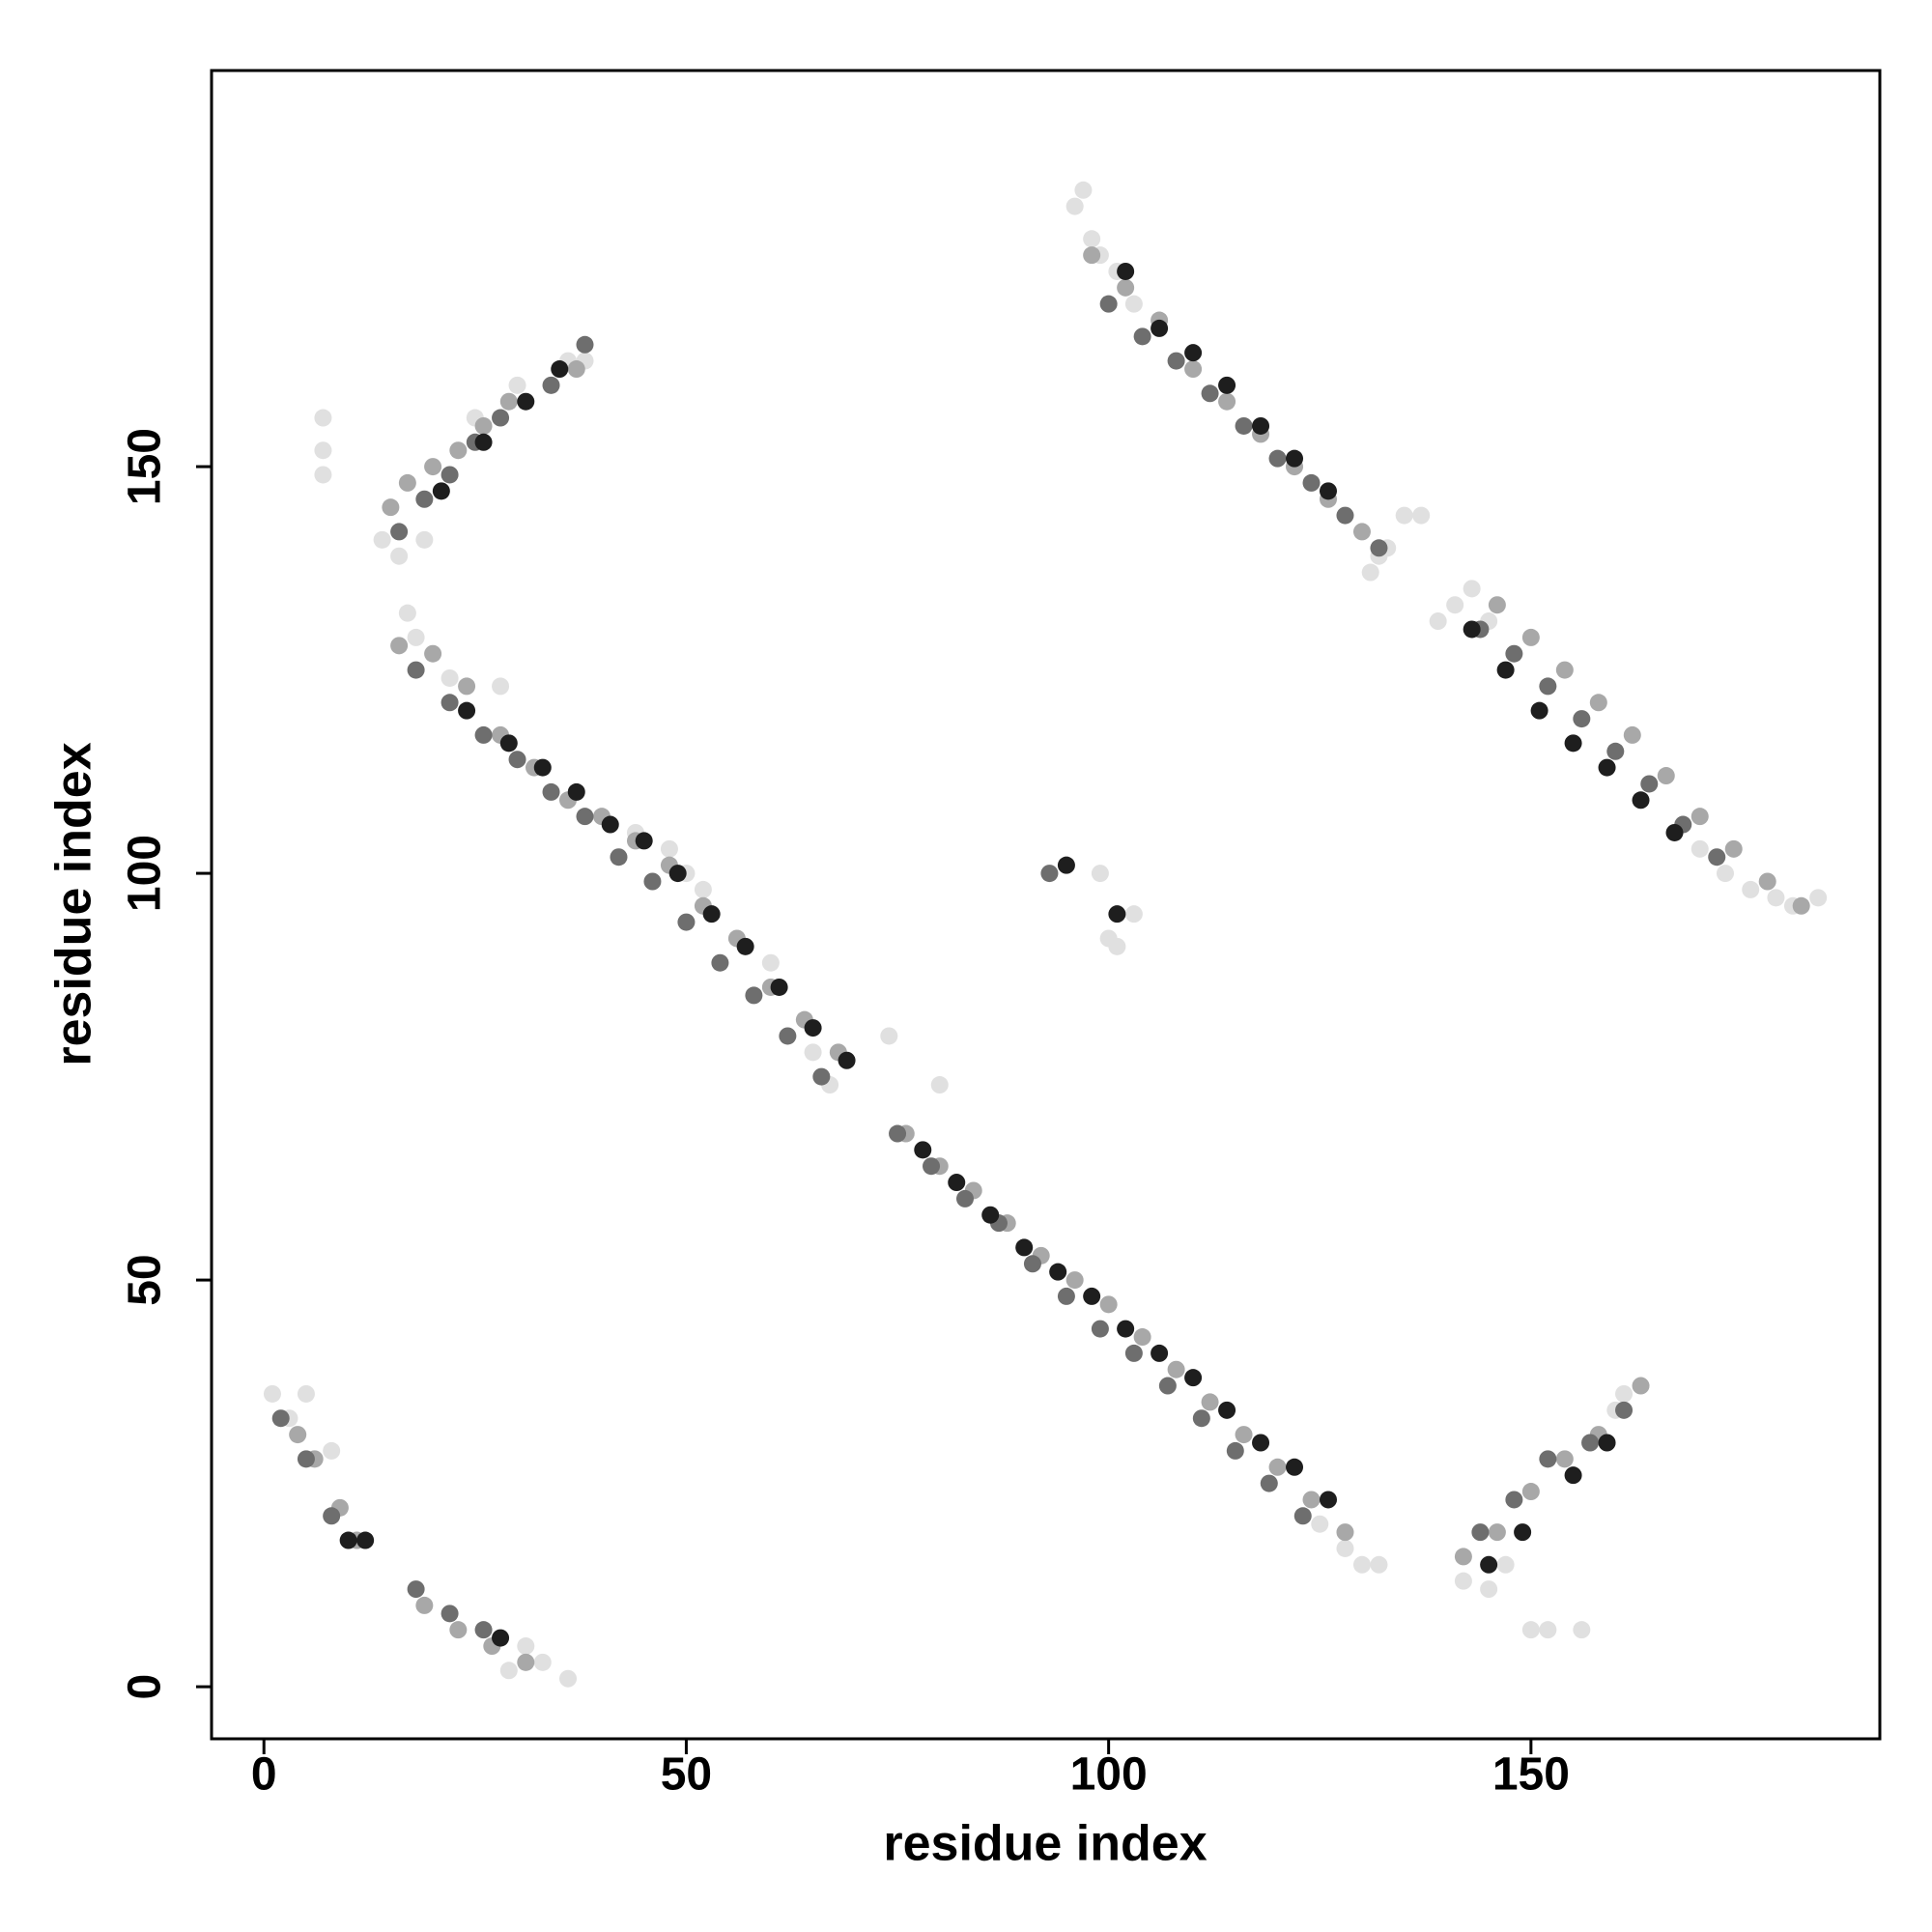 The height and width of the screenshot is (1932, 1932). I want to click on x-axis-label: residue index, so click(1045, 1844).